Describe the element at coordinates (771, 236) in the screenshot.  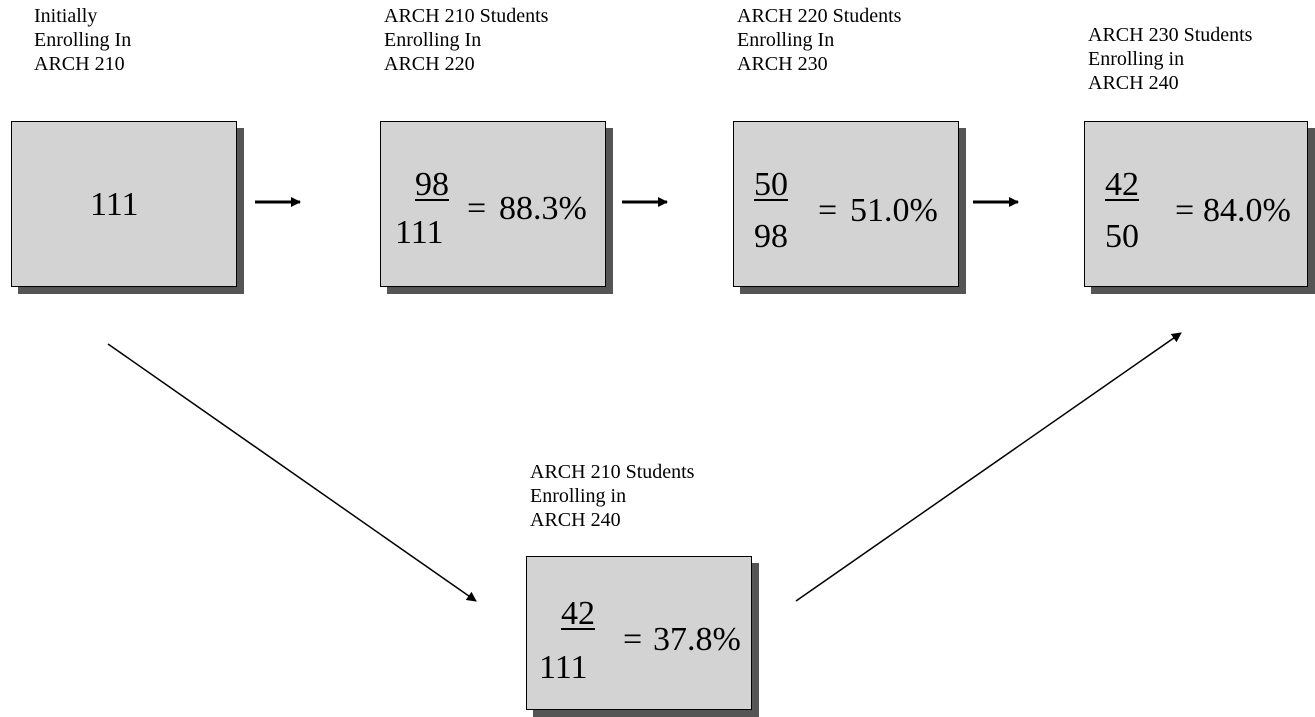
I see `node-arch230-denominator: 98` at that location.